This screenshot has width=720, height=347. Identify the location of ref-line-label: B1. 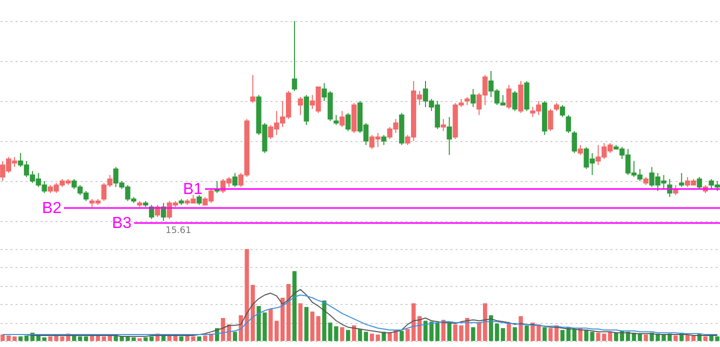
(193, 189).